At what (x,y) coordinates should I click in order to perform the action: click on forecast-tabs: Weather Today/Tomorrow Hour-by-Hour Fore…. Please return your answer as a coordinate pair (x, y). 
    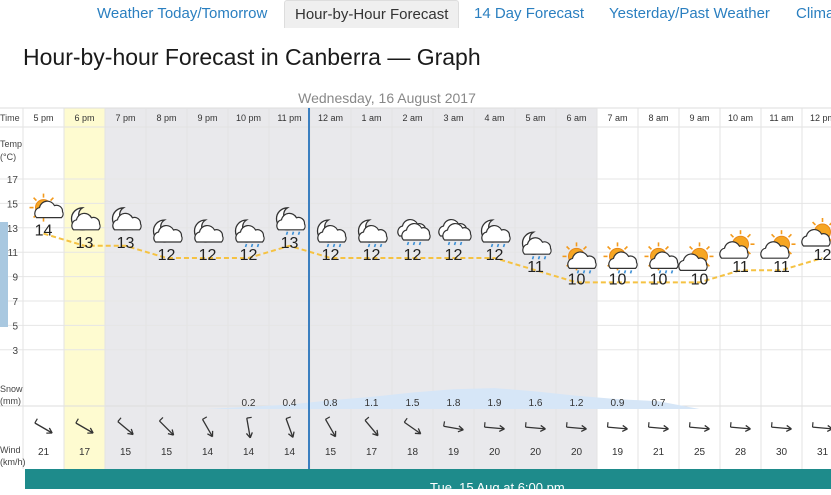
    Looking at the image, I should click on (415, 14).